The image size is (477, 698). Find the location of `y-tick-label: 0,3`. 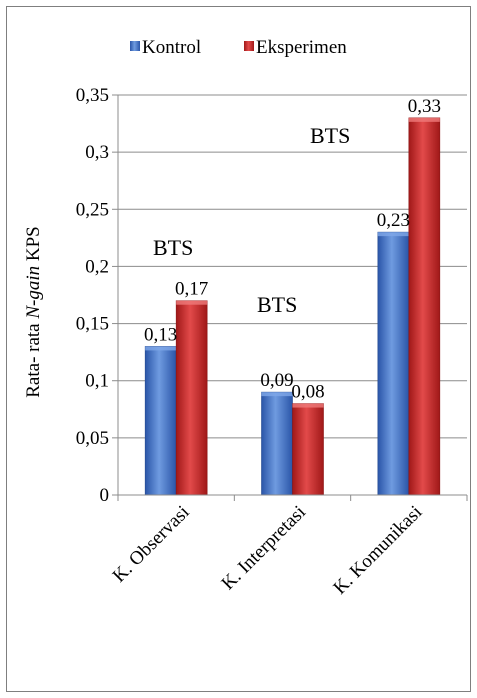

y-tick-label: 0,3 is located at coordinates (97, 152).